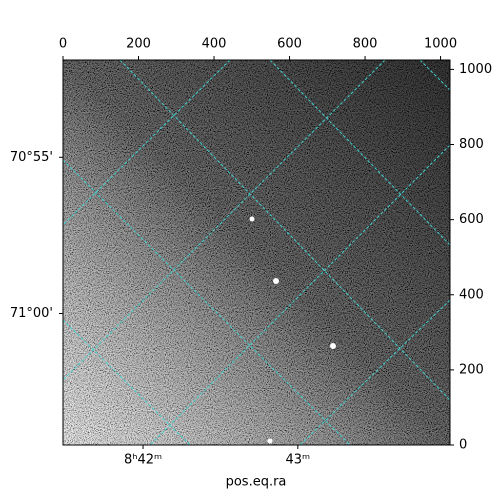  Describe the element at coordinates (471, 144) in the screenshot. I see `y-tick-label: 800` at that location.